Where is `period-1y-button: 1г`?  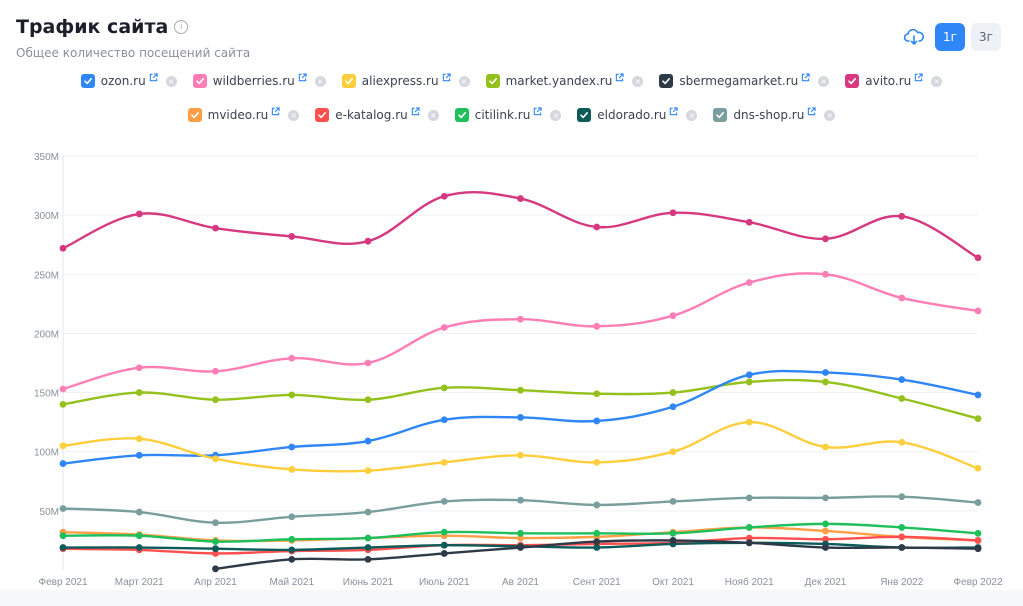
period-1y-button: 1г is located at coordinates (950, 37).